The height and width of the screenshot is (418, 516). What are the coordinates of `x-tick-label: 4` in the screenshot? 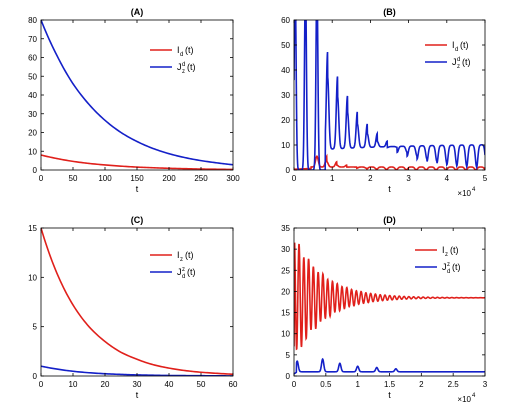 It's located at (447, 178).